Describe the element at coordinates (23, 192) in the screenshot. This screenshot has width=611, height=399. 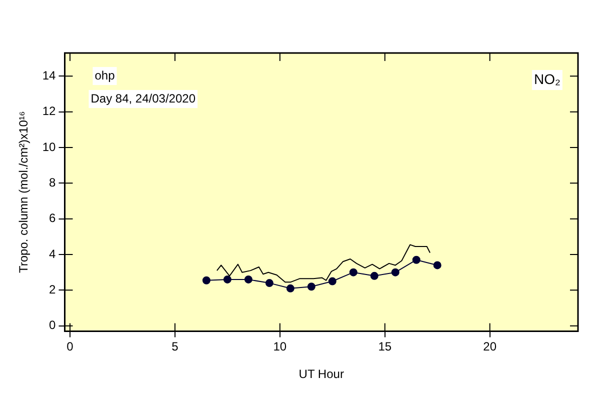
I see `y-axis-title: Tropo. column (mol./cm²)x10¹⁶` at that location.